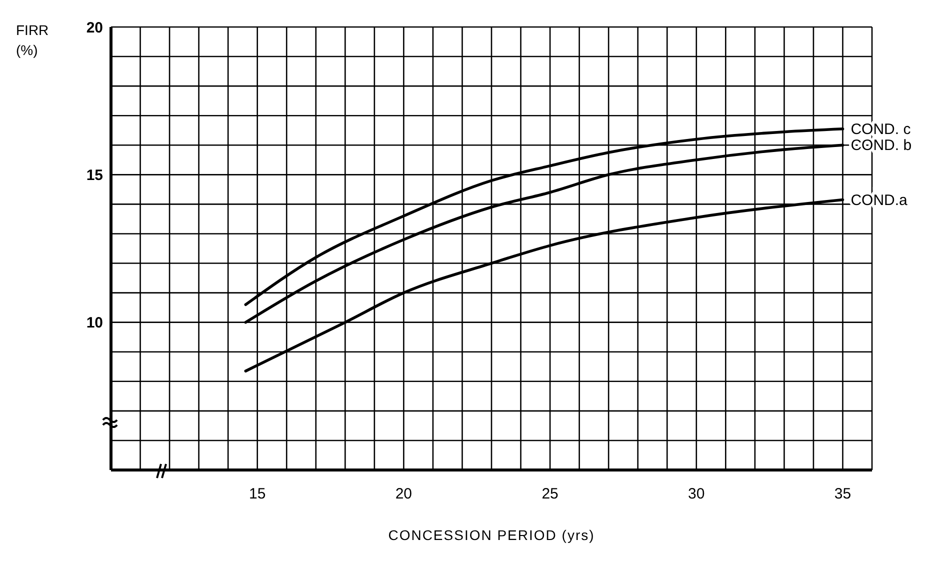 This screenshot has height=564, width=937. I want to click on x-tick-label: 20, so click(403, 494).